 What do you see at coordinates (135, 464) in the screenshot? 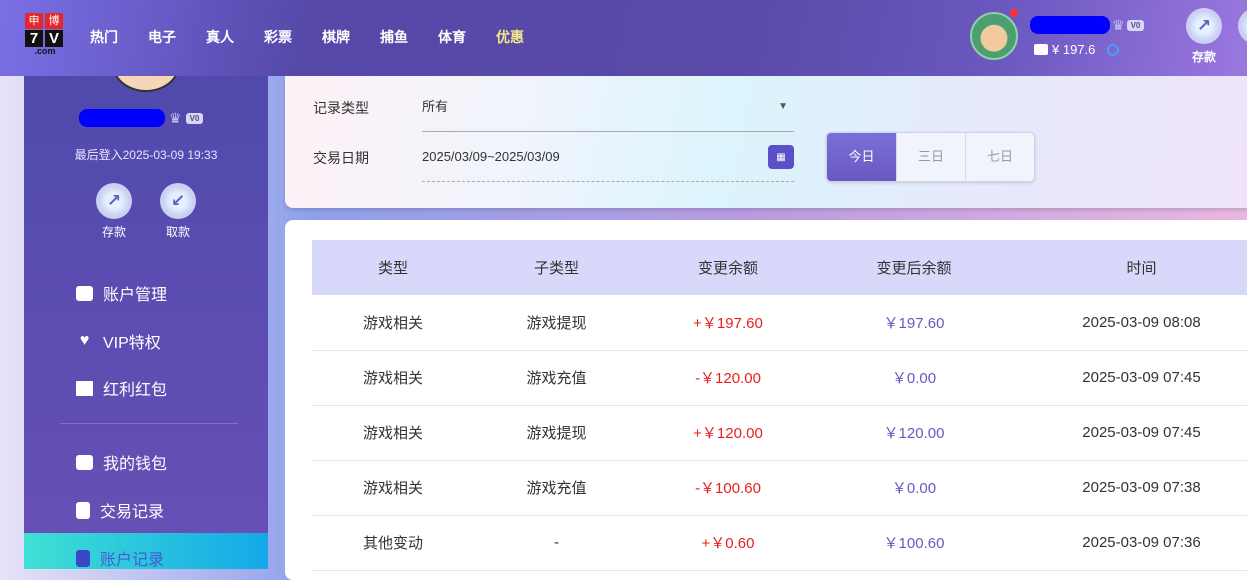
I see `menu-label: 我的钱包` at bounding box center [135, 464].